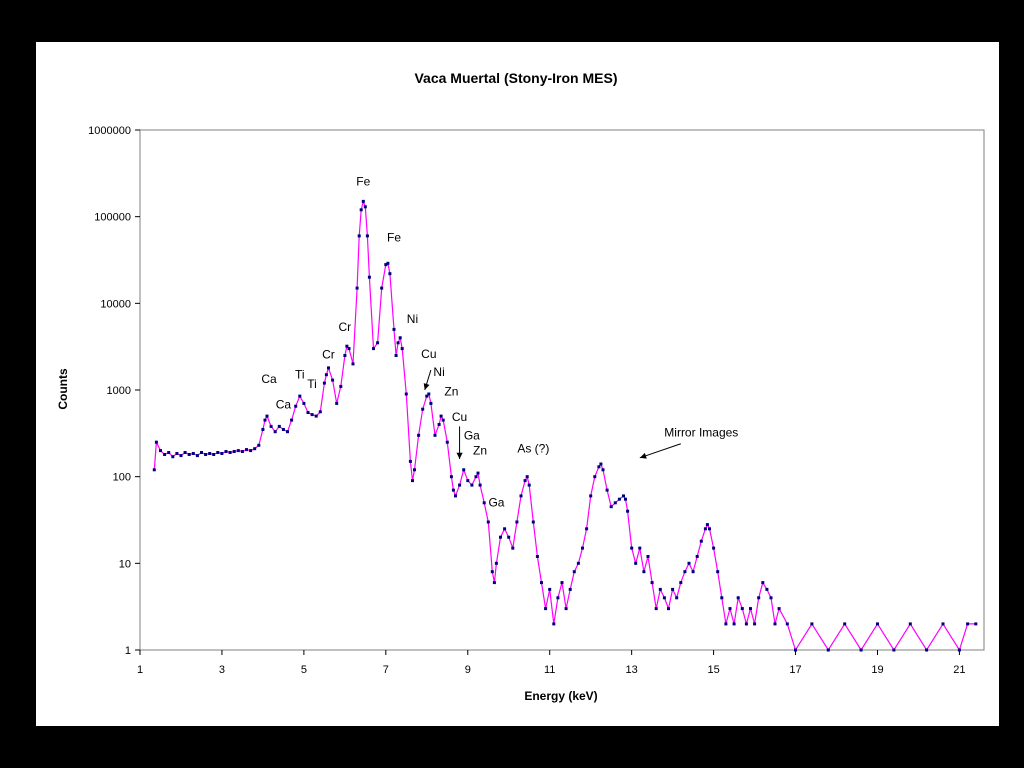 The width and height of the screenshot is (1024, 768). I want to click on annotation-arrow-line, so click(660, 451).